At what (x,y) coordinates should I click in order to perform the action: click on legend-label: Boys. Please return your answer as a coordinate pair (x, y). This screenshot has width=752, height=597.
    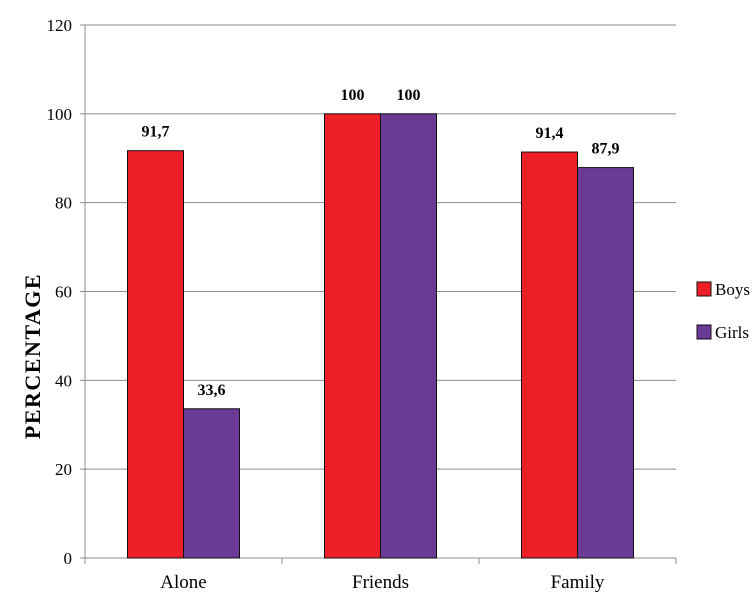
    Looking at the image, I should click on (732, 289).